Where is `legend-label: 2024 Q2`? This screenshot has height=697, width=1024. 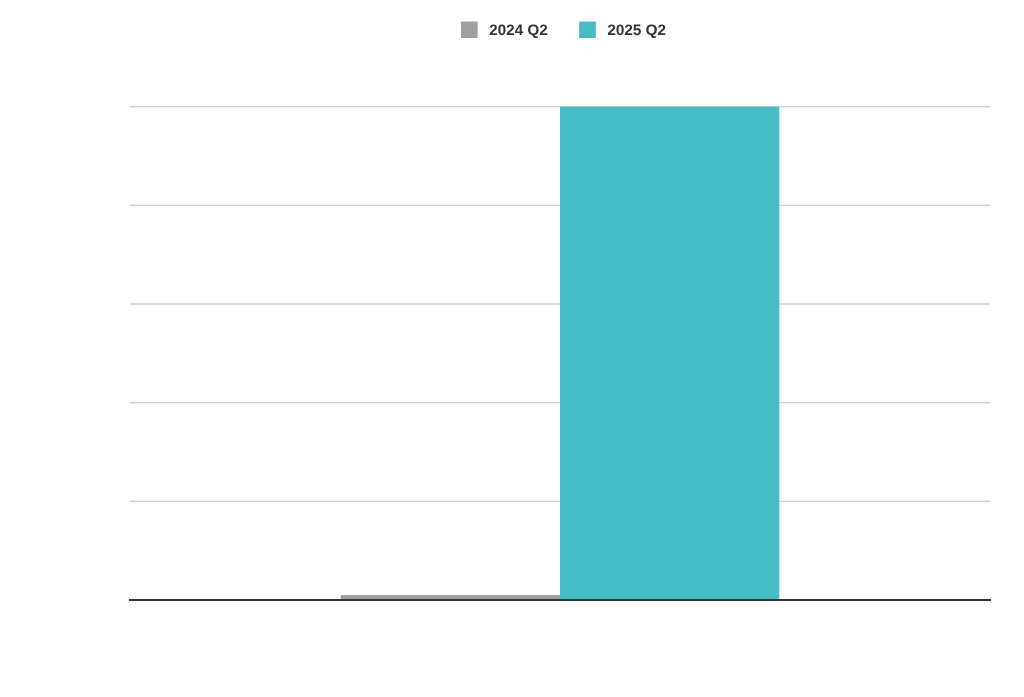 legend-label: 2024 Q2 is located at coordinates (518, 31).